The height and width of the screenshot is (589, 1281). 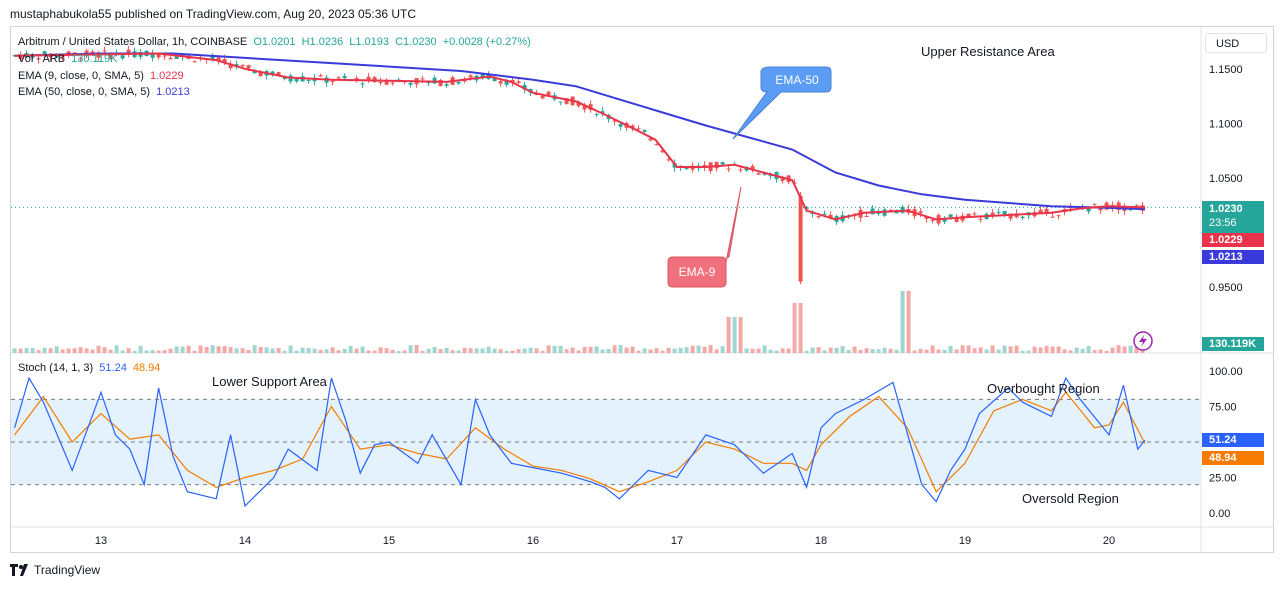 I want to click on tradingview-logo: TradingView, so click(x=55, y=570).